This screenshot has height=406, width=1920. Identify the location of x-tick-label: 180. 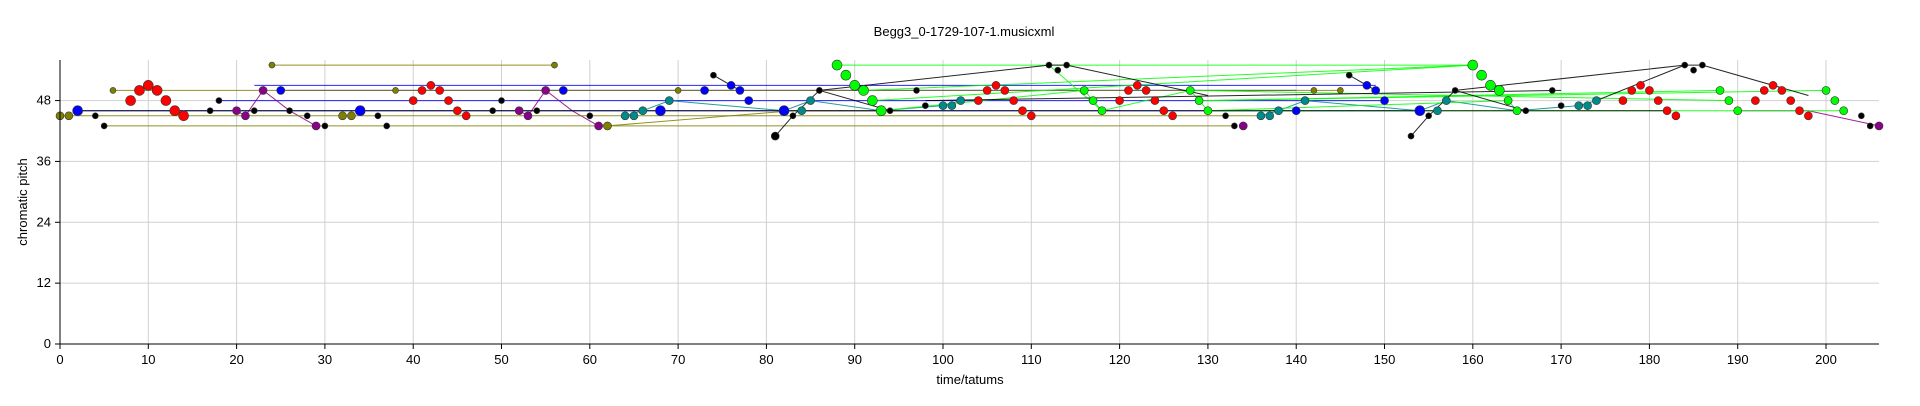
(1650, 359).